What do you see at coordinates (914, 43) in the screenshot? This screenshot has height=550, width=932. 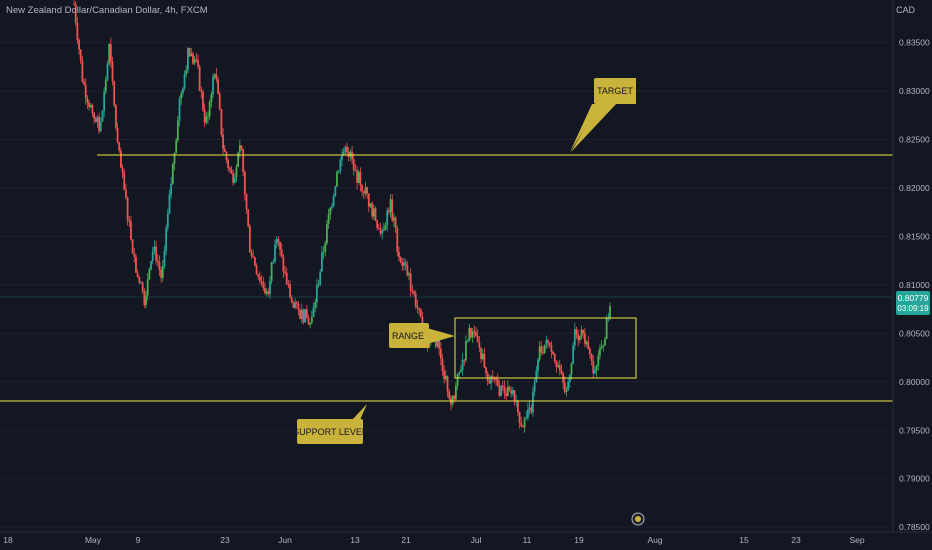 I see `price-tick-label: 0.83500` at bounding box center [914, 43].